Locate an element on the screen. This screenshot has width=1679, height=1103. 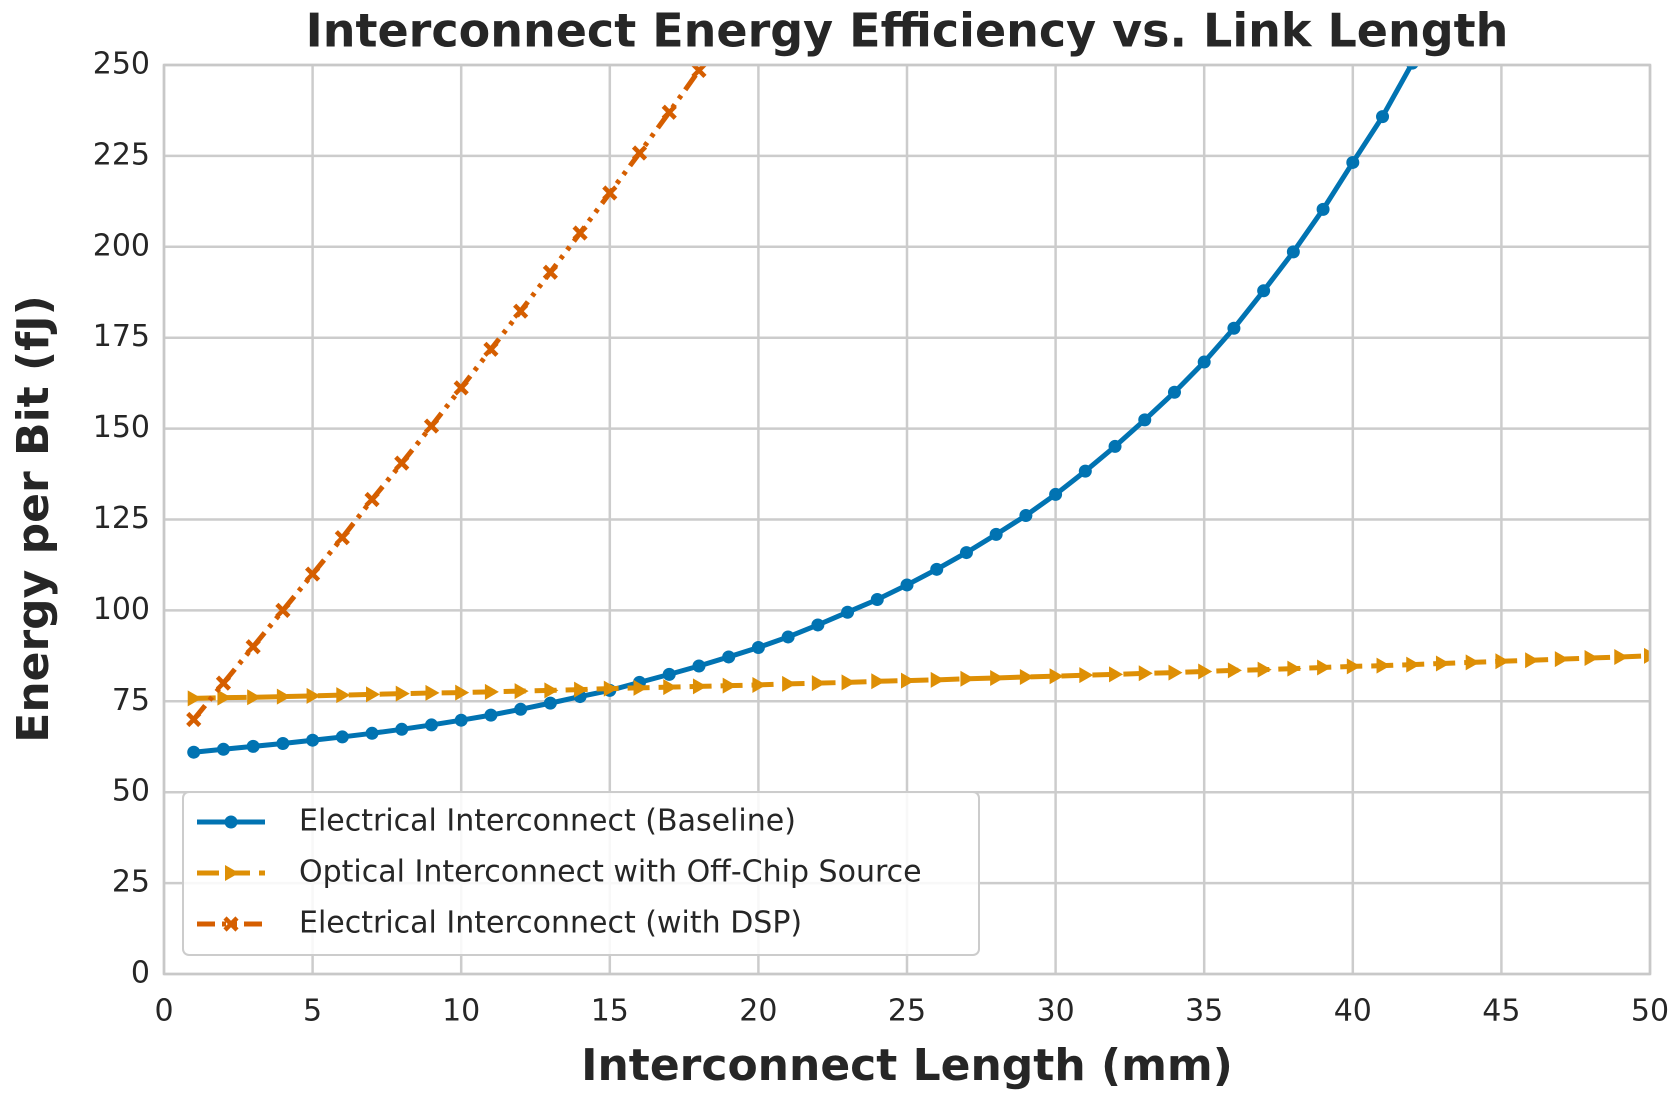
series-line is located at coordinates (921, 677).